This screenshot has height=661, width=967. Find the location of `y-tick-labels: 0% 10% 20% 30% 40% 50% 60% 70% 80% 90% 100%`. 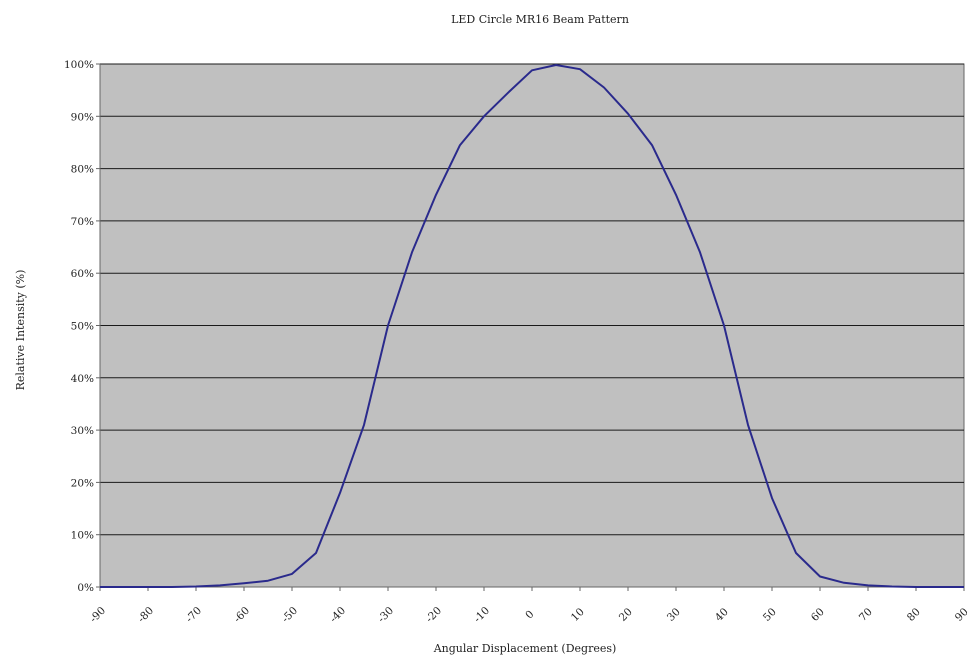

y-tick-labels: 0% 10% 20% 30% 40% 50% 60% 70% 80% 90% 100% is located at coordinates (79, 326).